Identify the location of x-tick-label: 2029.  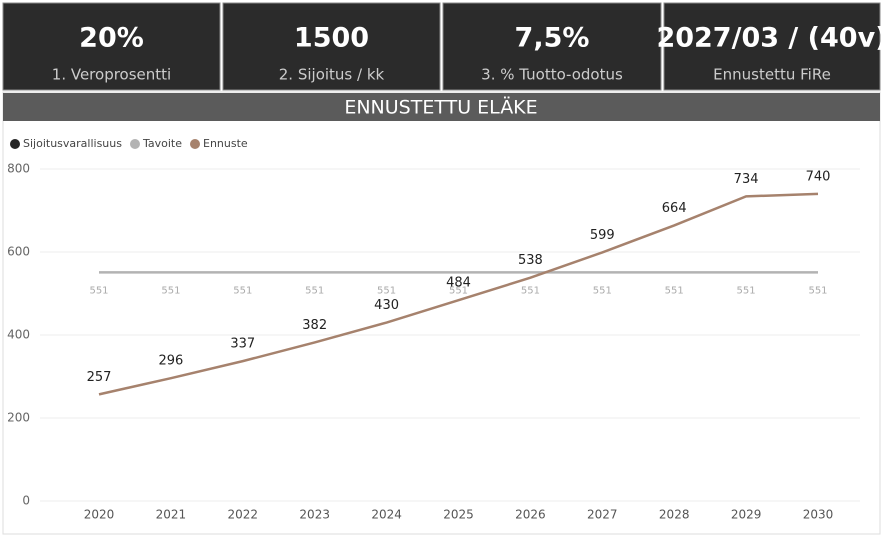
(746, 515).